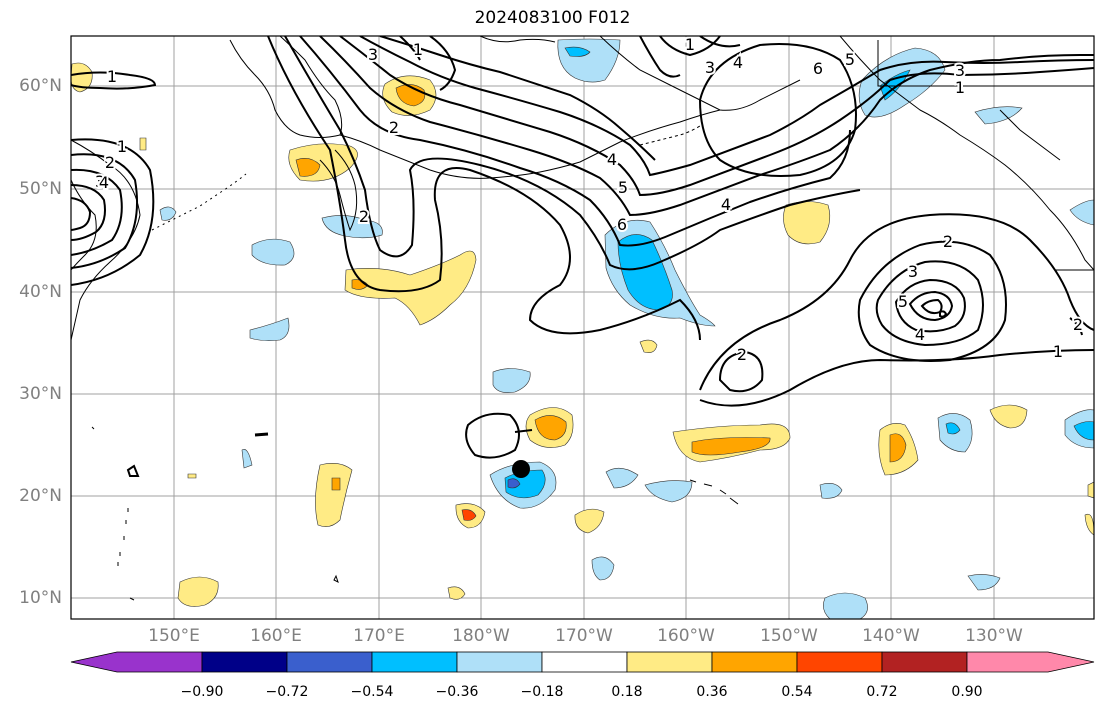 The width and height of the screenshot is (1105, 712). I want to click on lon-label: 160°W, so click(686, 636).